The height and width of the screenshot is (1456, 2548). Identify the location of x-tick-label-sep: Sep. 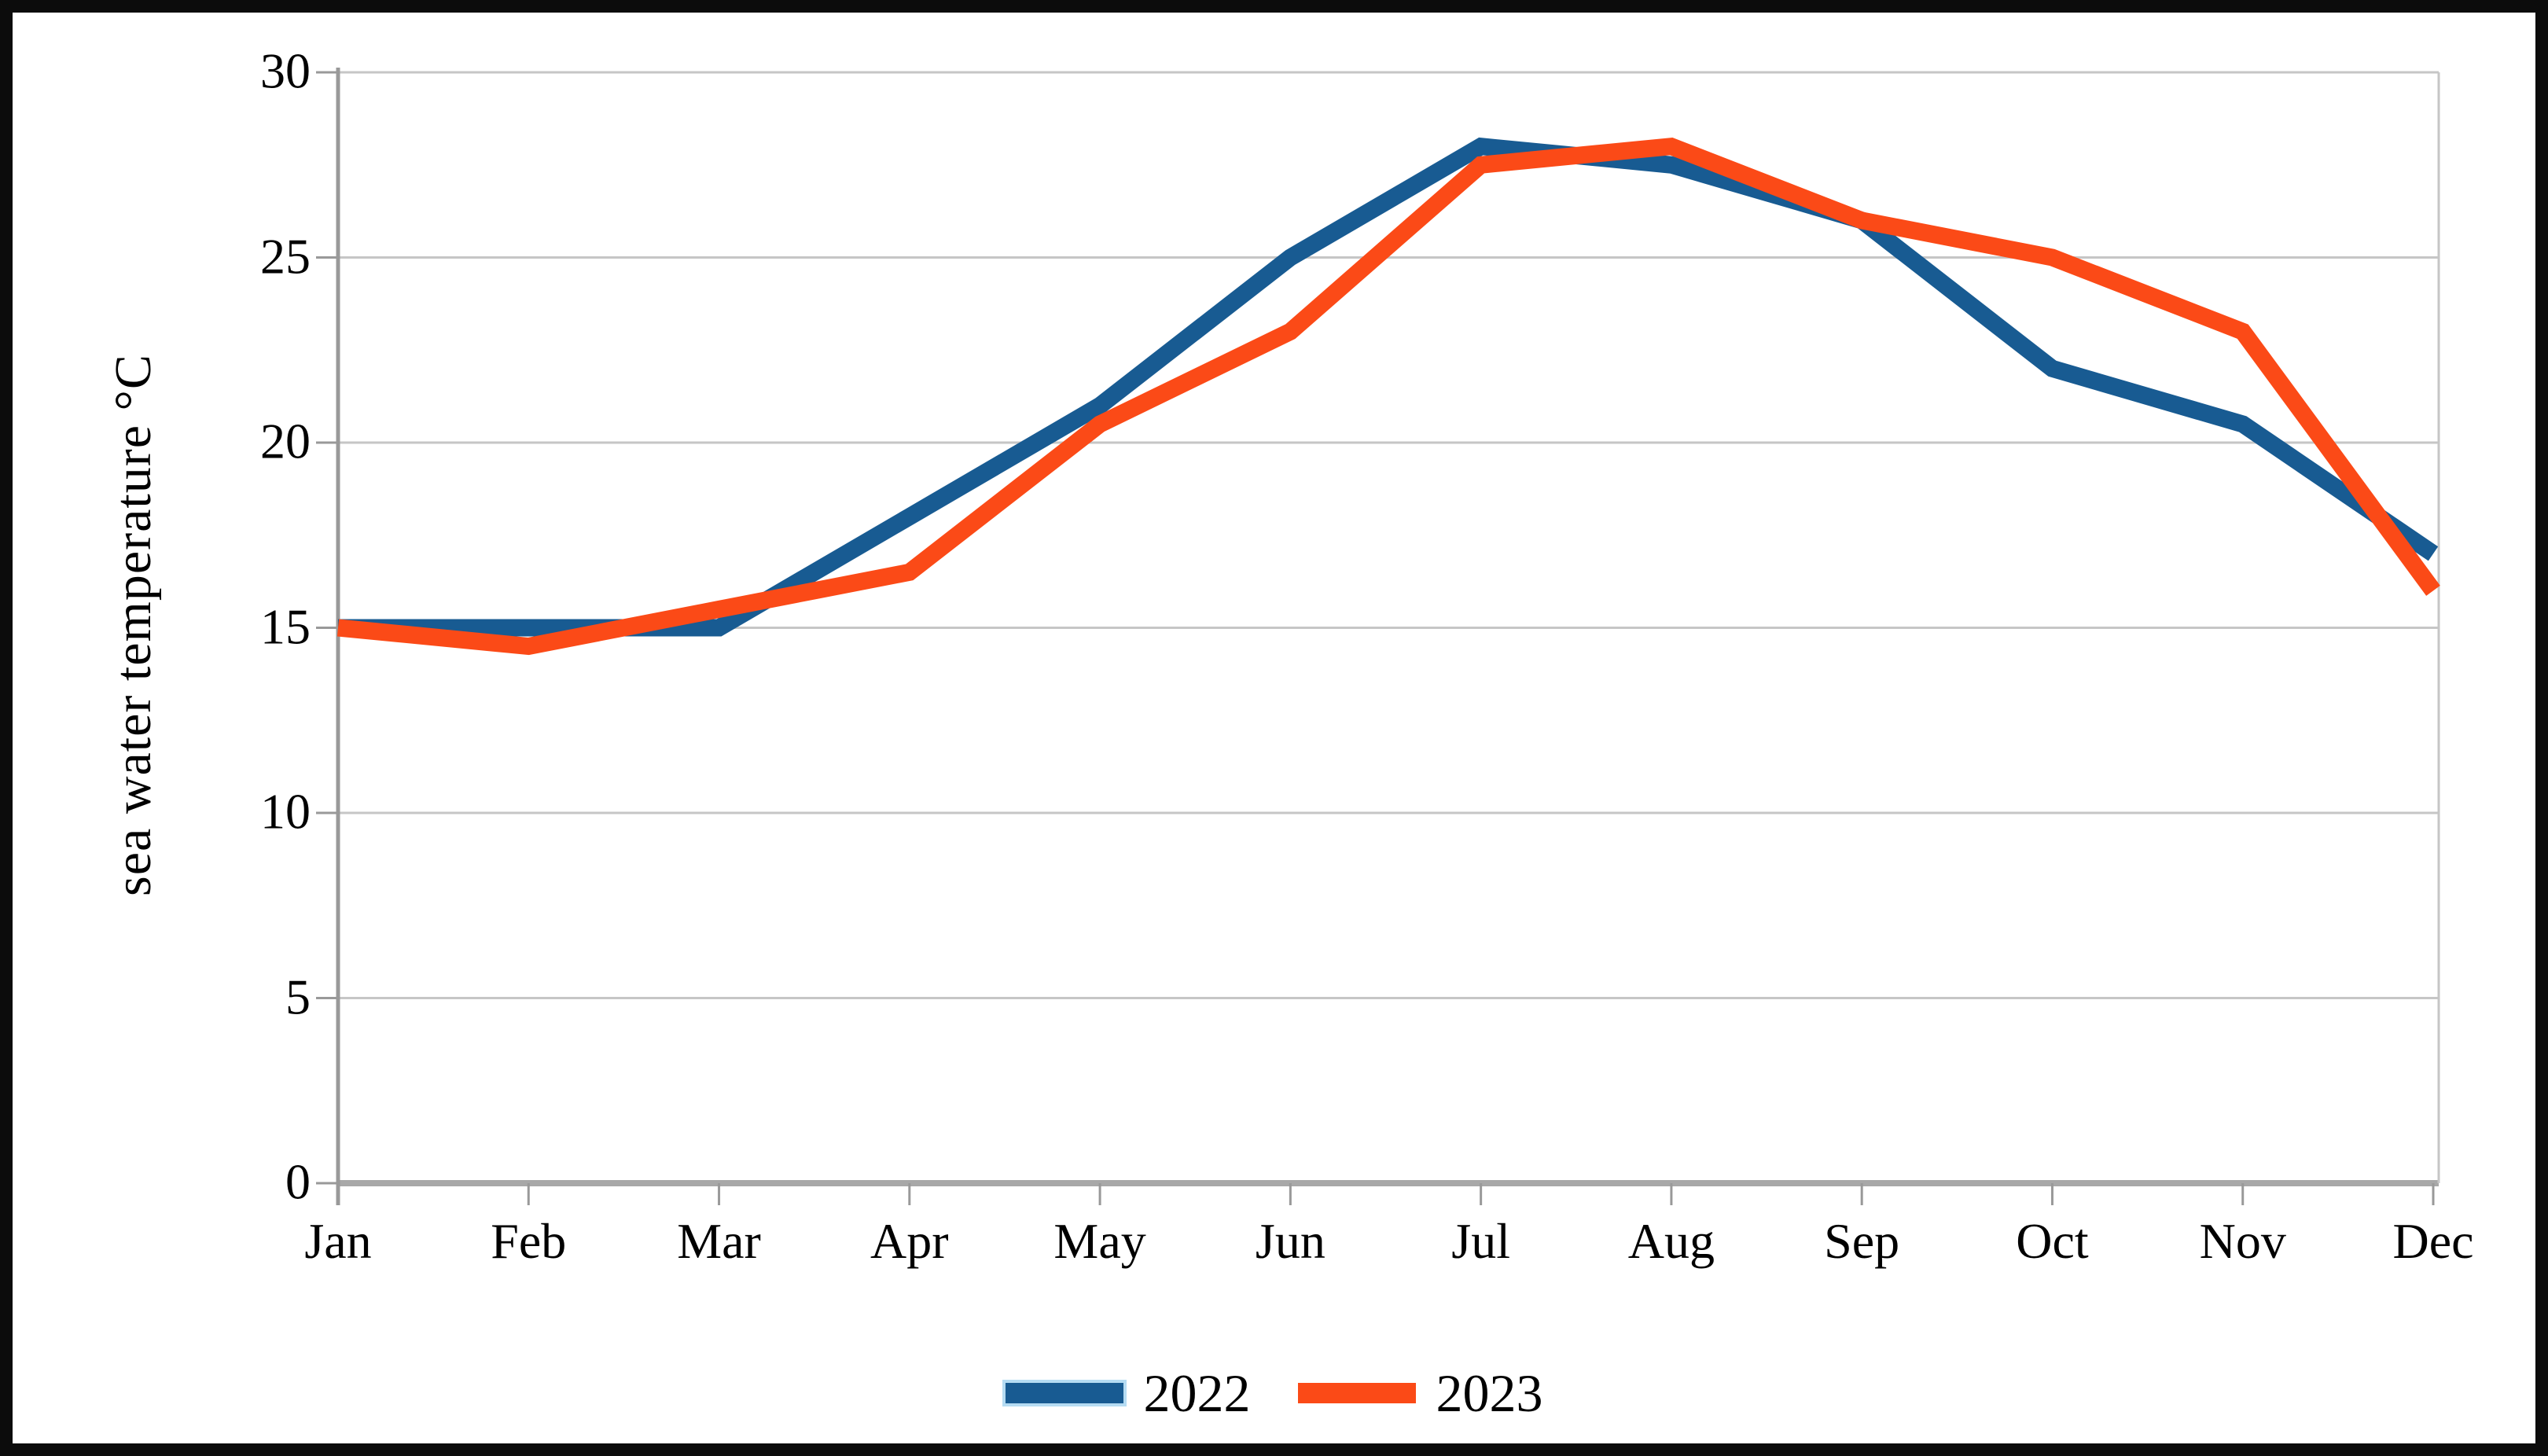
(1862, 1241).